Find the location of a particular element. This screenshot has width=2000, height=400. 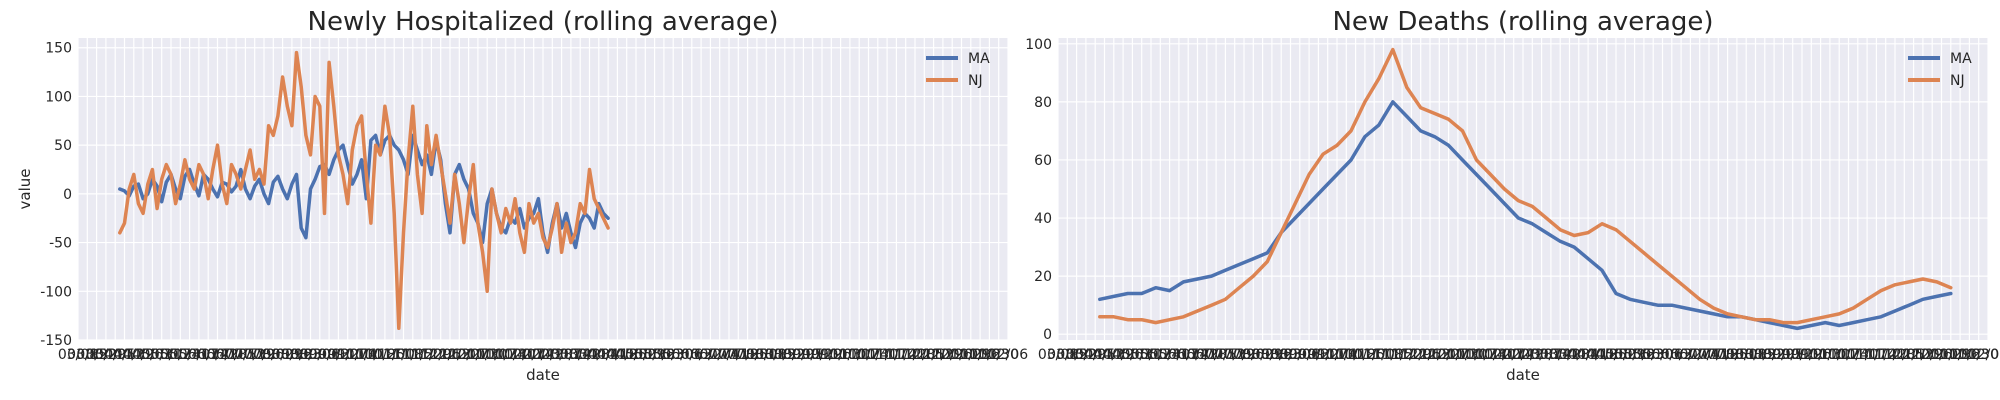

x-tick-label: 07/25 is located at coordinates (1727, 355).